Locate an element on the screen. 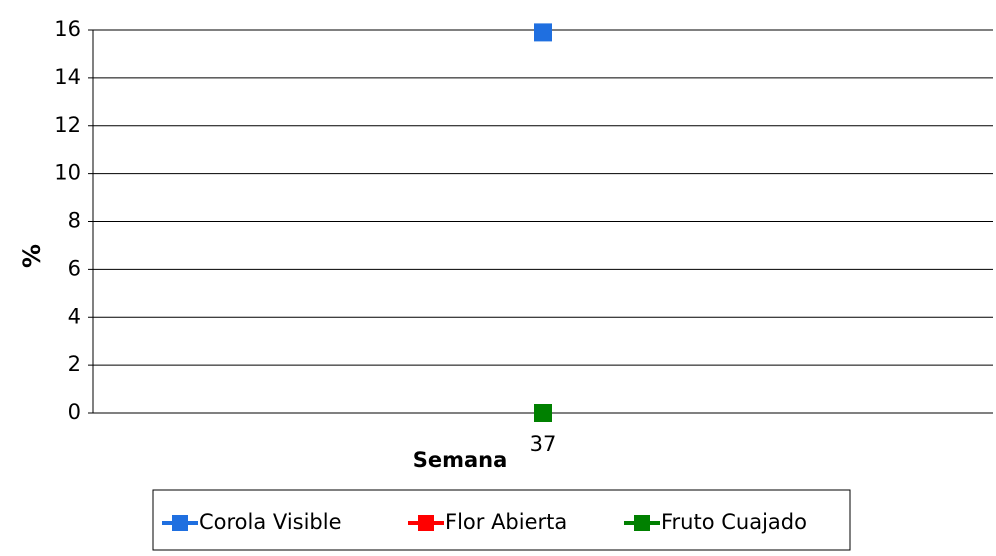  y-axis-label: % is located at coordinates (32, 256).